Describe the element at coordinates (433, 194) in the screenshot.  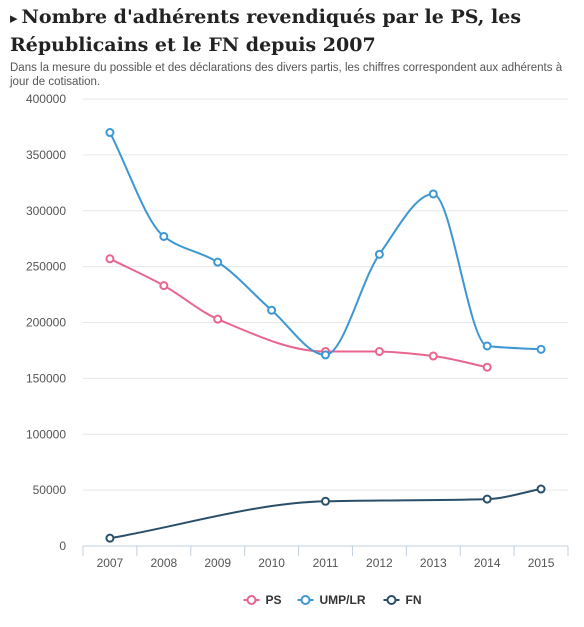
I see `point-ump-lr-2013` at that location.